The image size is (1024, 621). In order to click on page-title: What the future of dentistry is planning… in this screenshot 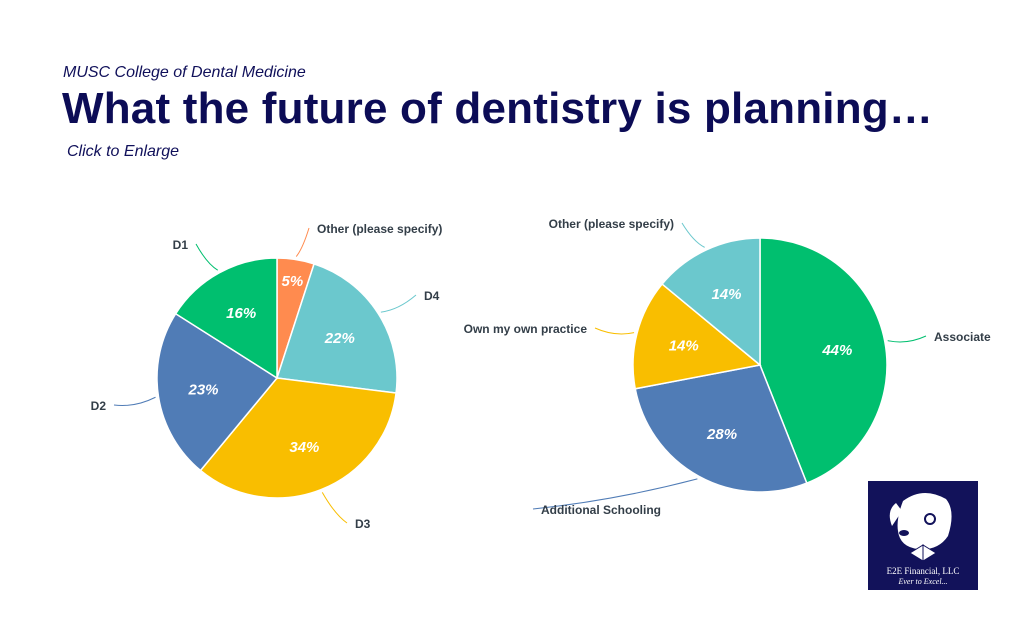, I will do `click(498, 108)`.